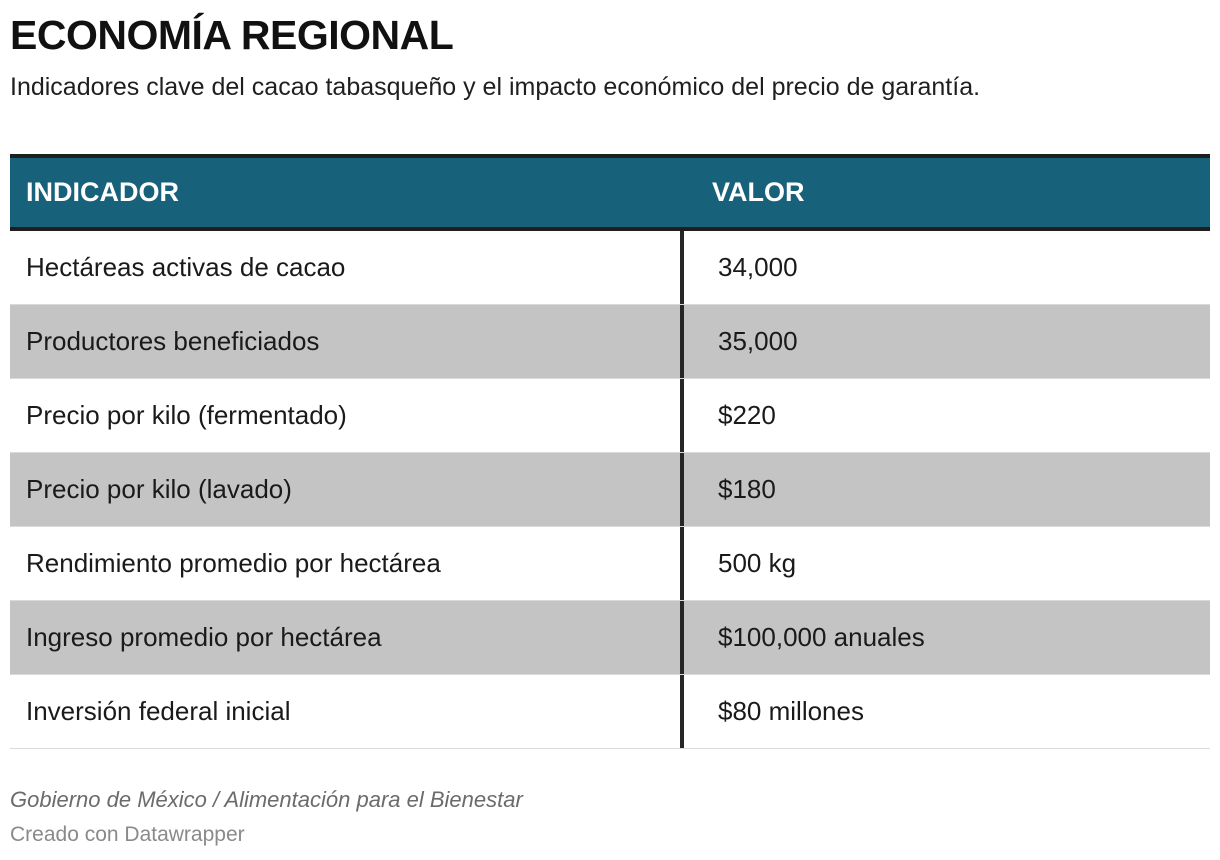  I want to click on table-row: Productores beneficiados 35,000, so click(610, 342).